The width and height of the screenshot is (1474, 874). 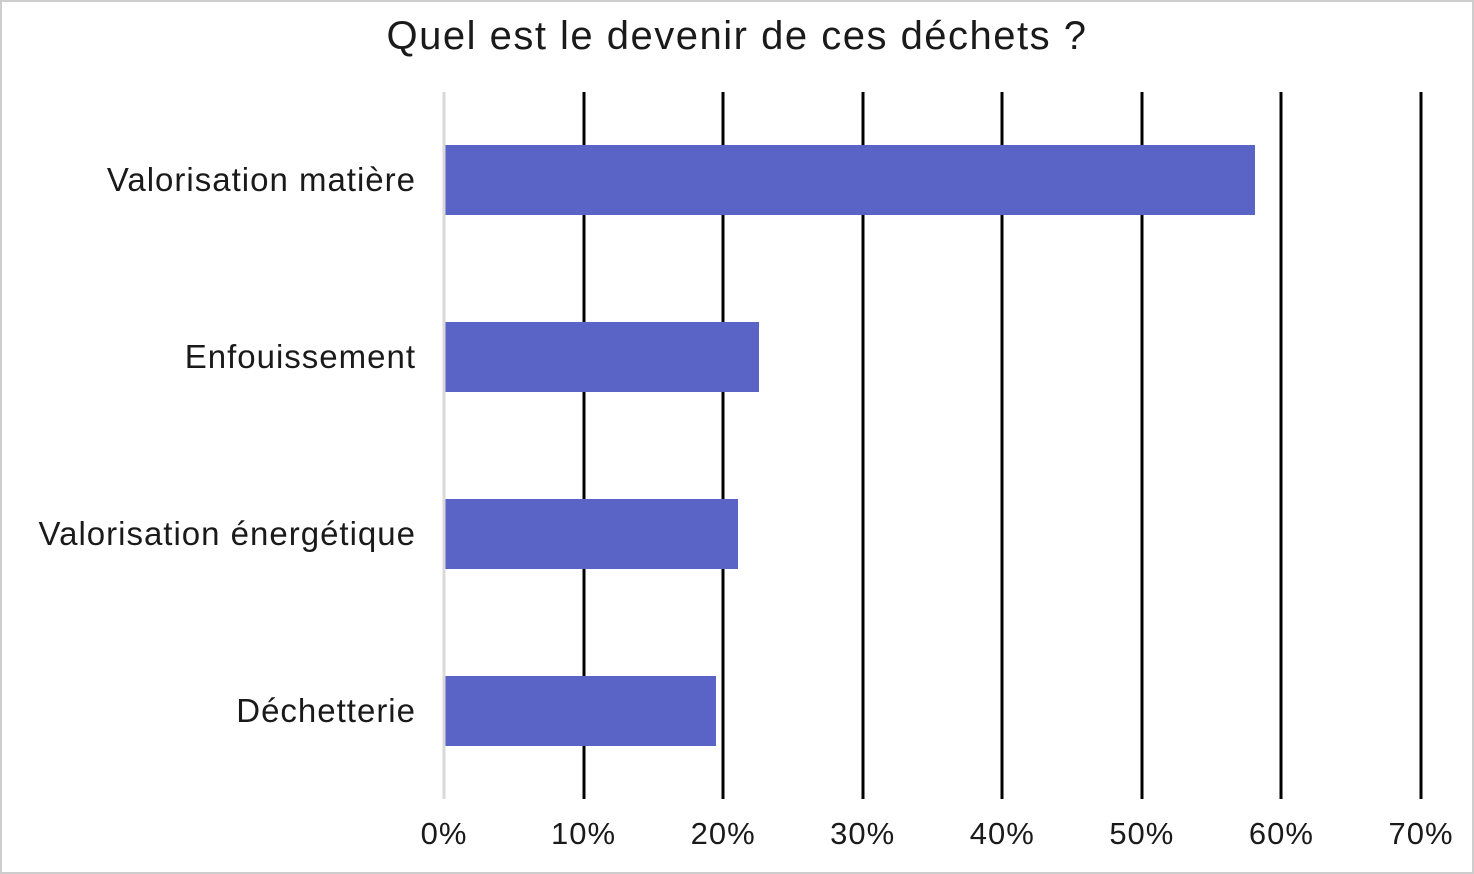 I want to click on x-tick-label: 0%, so click(x=444, y=833).